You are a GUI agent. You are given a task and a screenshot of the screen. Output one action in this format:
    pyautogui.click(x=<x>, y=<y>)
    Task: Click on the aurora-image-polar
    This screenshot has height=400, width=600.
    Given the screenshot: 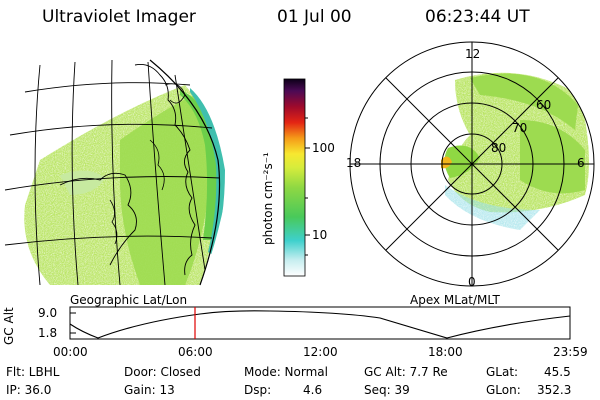 What is the action you would take?
    pyautogui.click(x=515, y=151)
    